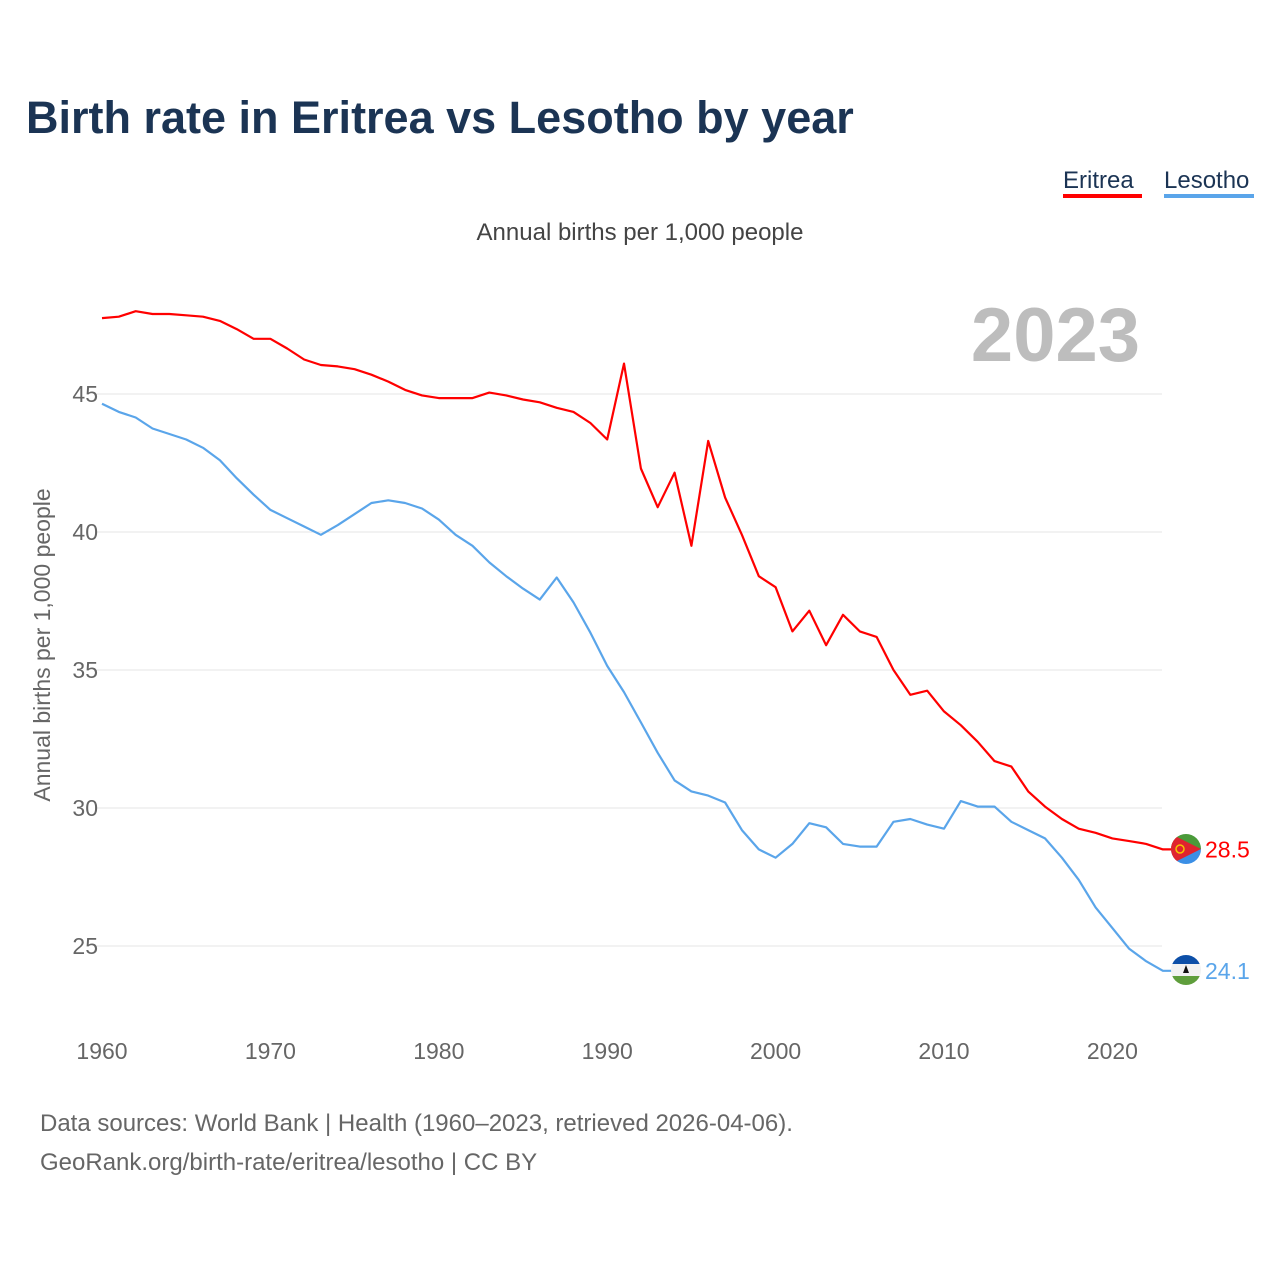 This screenshot has width=1280, height=1280. What do you see at coordinates (640, 232) in the screenshot?
I see `chart-subtitle: Annual births per 1,000 people` at bounding box center [640, 232].